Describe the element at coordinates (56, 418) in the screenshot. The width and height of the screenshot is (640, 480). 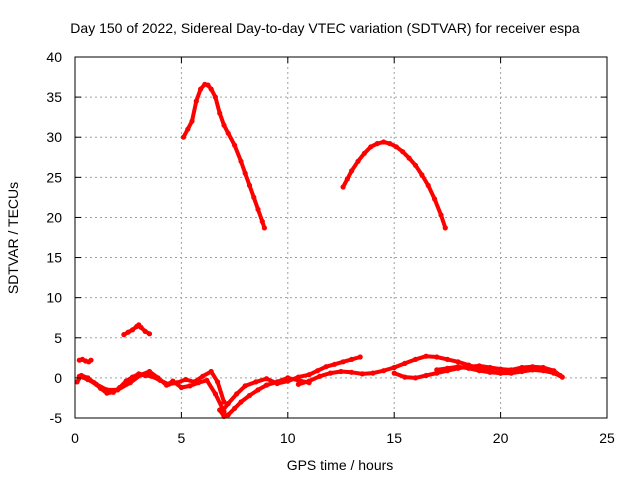
I see `y-tick-label: -5` at that location.